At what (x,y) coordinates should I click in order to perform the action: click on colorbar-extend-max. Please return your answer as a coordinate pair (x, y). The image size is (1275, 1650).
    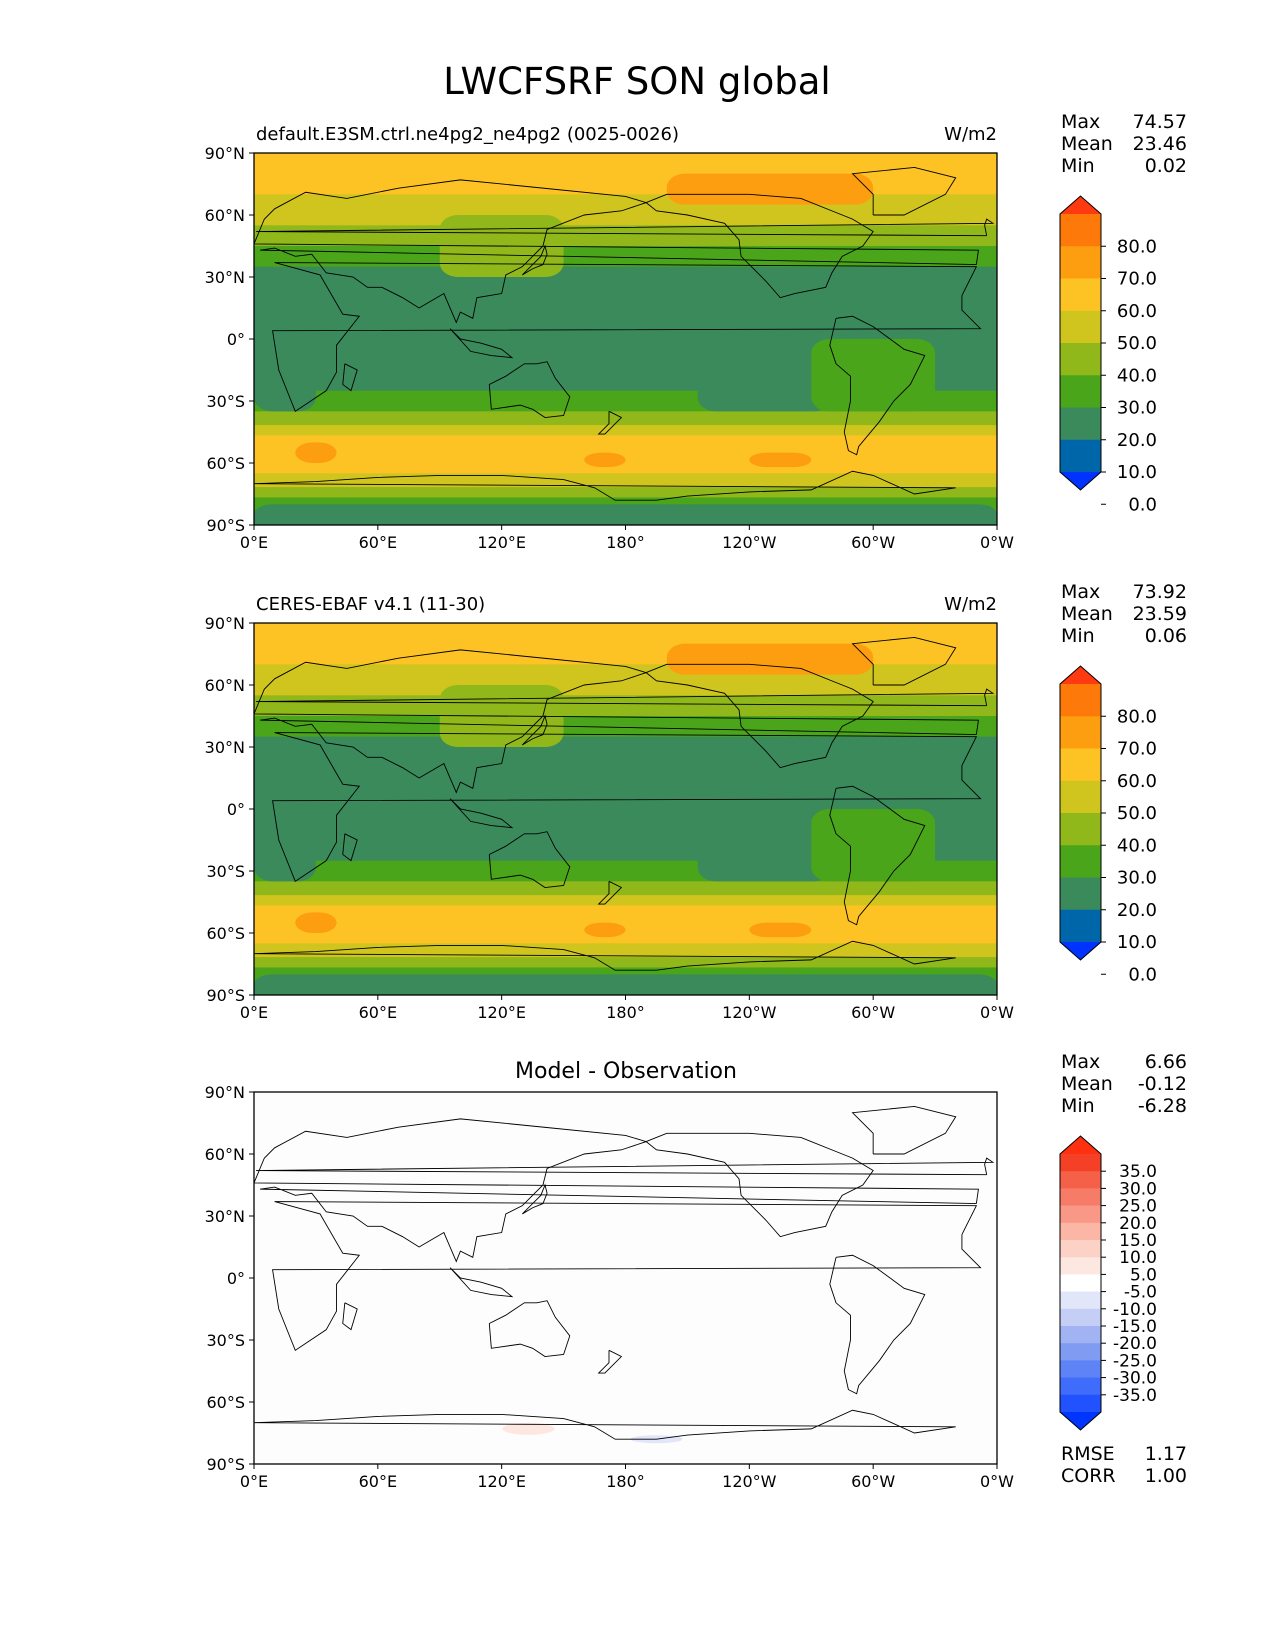
    Looking at the image, I should click on (1080, 675).